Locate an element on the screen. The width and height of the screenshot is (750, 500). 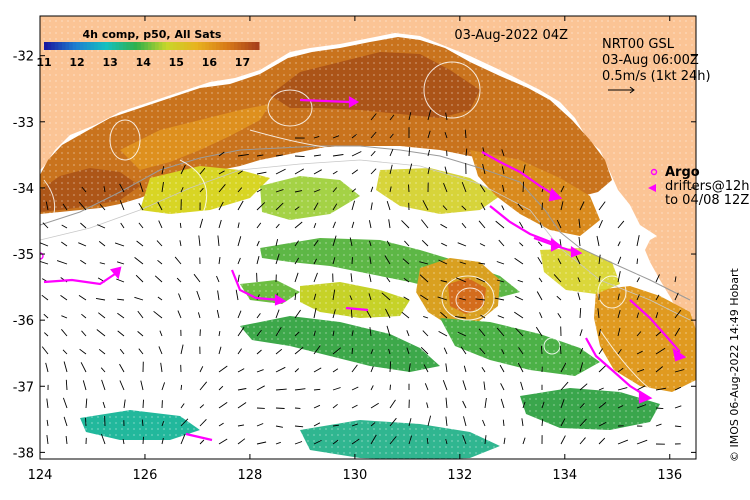
y-tick-label: -35 is located at coordinates (23, 255).